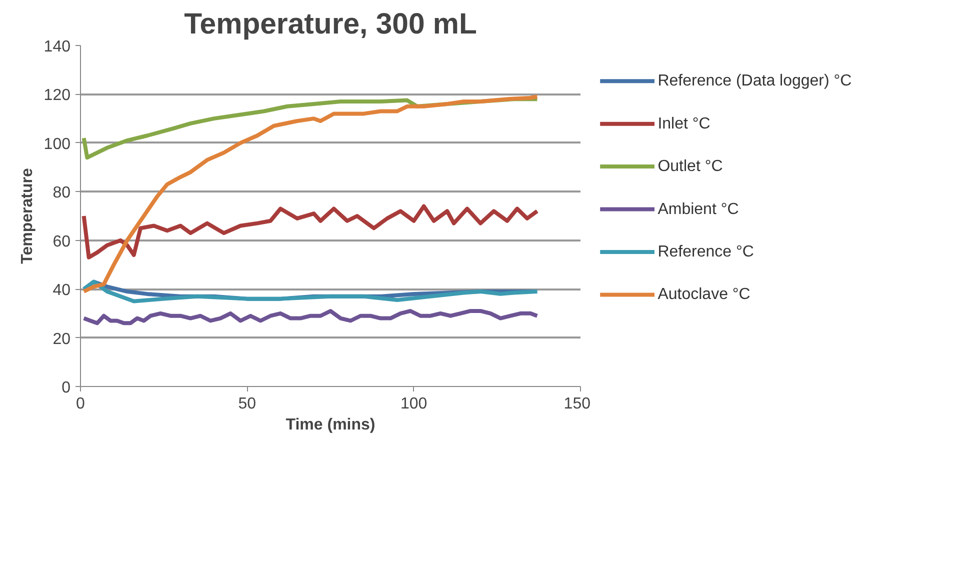 This screenshot has width=958, height=578. Describe the element at coordinates (247, 404) in the screenshot. I see `x-tick-label: 50` at that location.